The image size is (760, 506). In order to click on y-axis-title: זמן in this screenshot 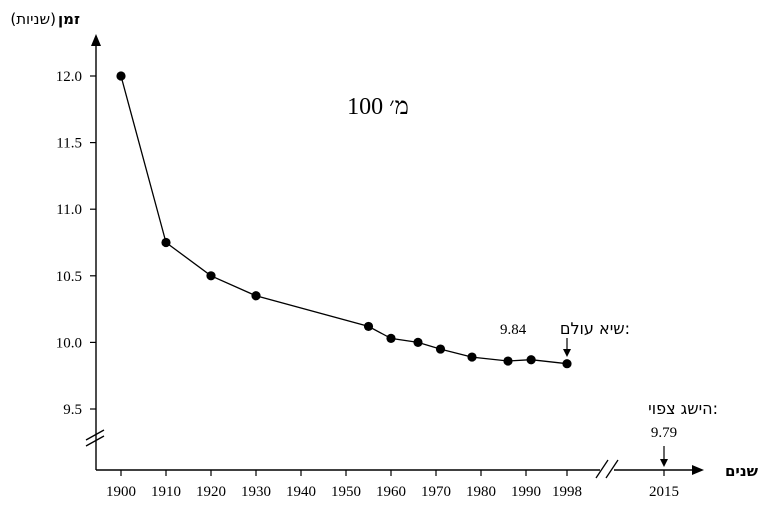, I will do `click(69, 19)`.